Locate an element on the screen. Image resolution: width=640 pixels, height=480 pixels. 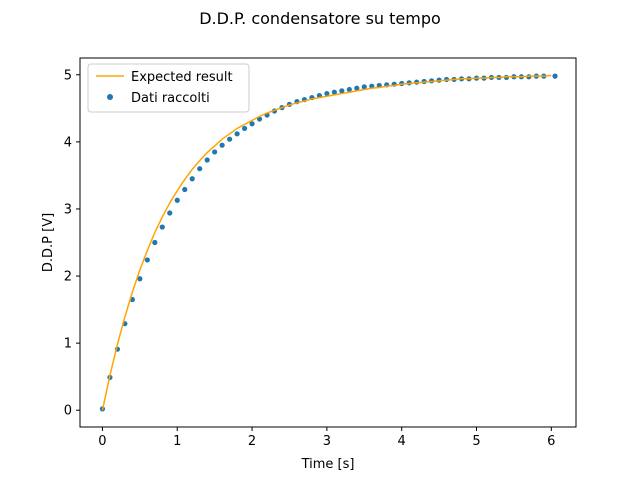
legend-label-expected: Expected result is located at coordinates (182, 77).